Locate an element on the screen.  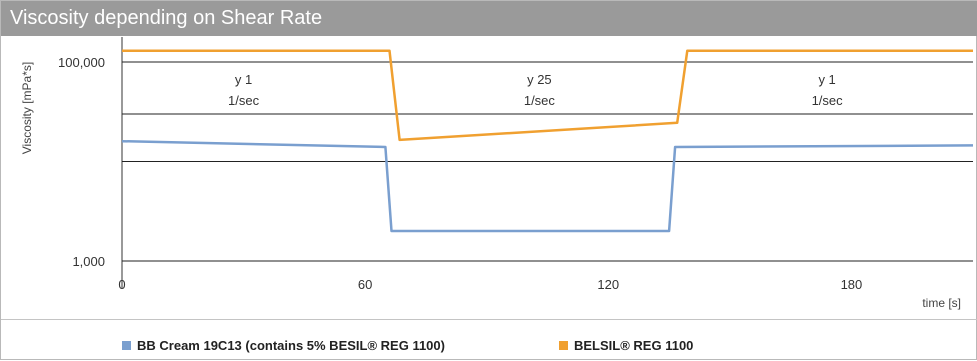
x-tick-label: 180 is located at coordinates (852, 284).